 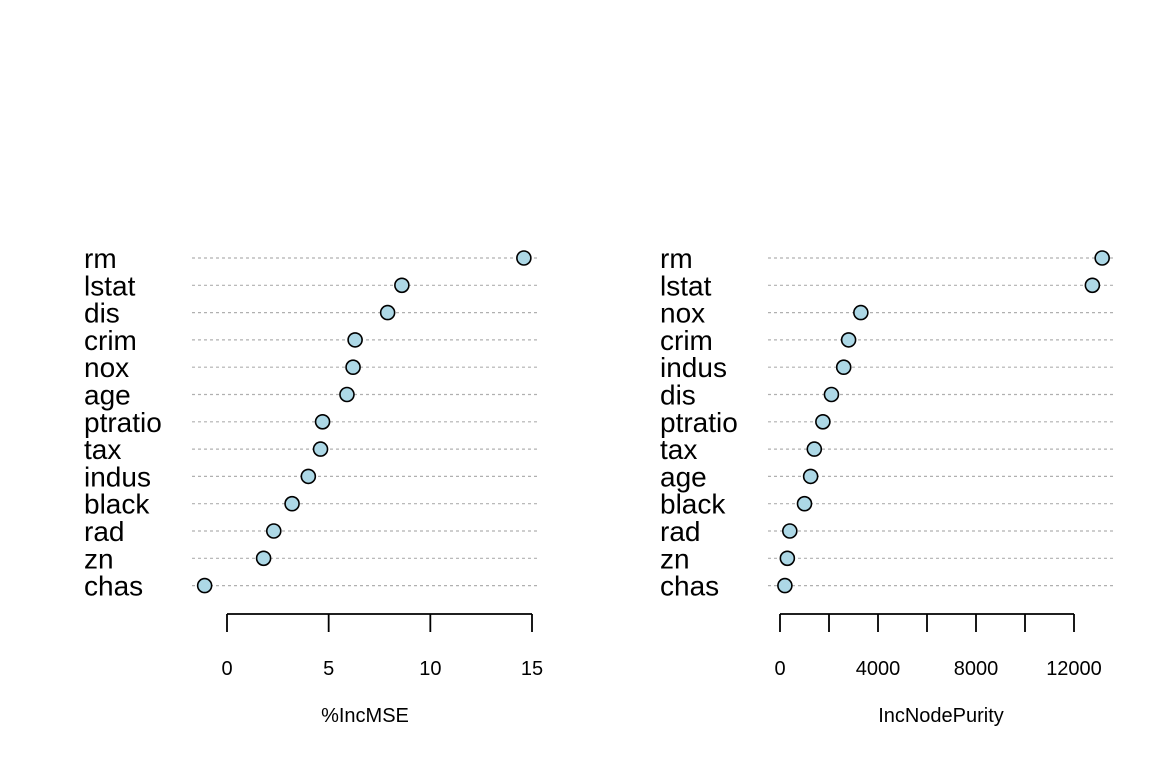 I want to click on x-tick-label: 8000, so click(x=976, y=669).